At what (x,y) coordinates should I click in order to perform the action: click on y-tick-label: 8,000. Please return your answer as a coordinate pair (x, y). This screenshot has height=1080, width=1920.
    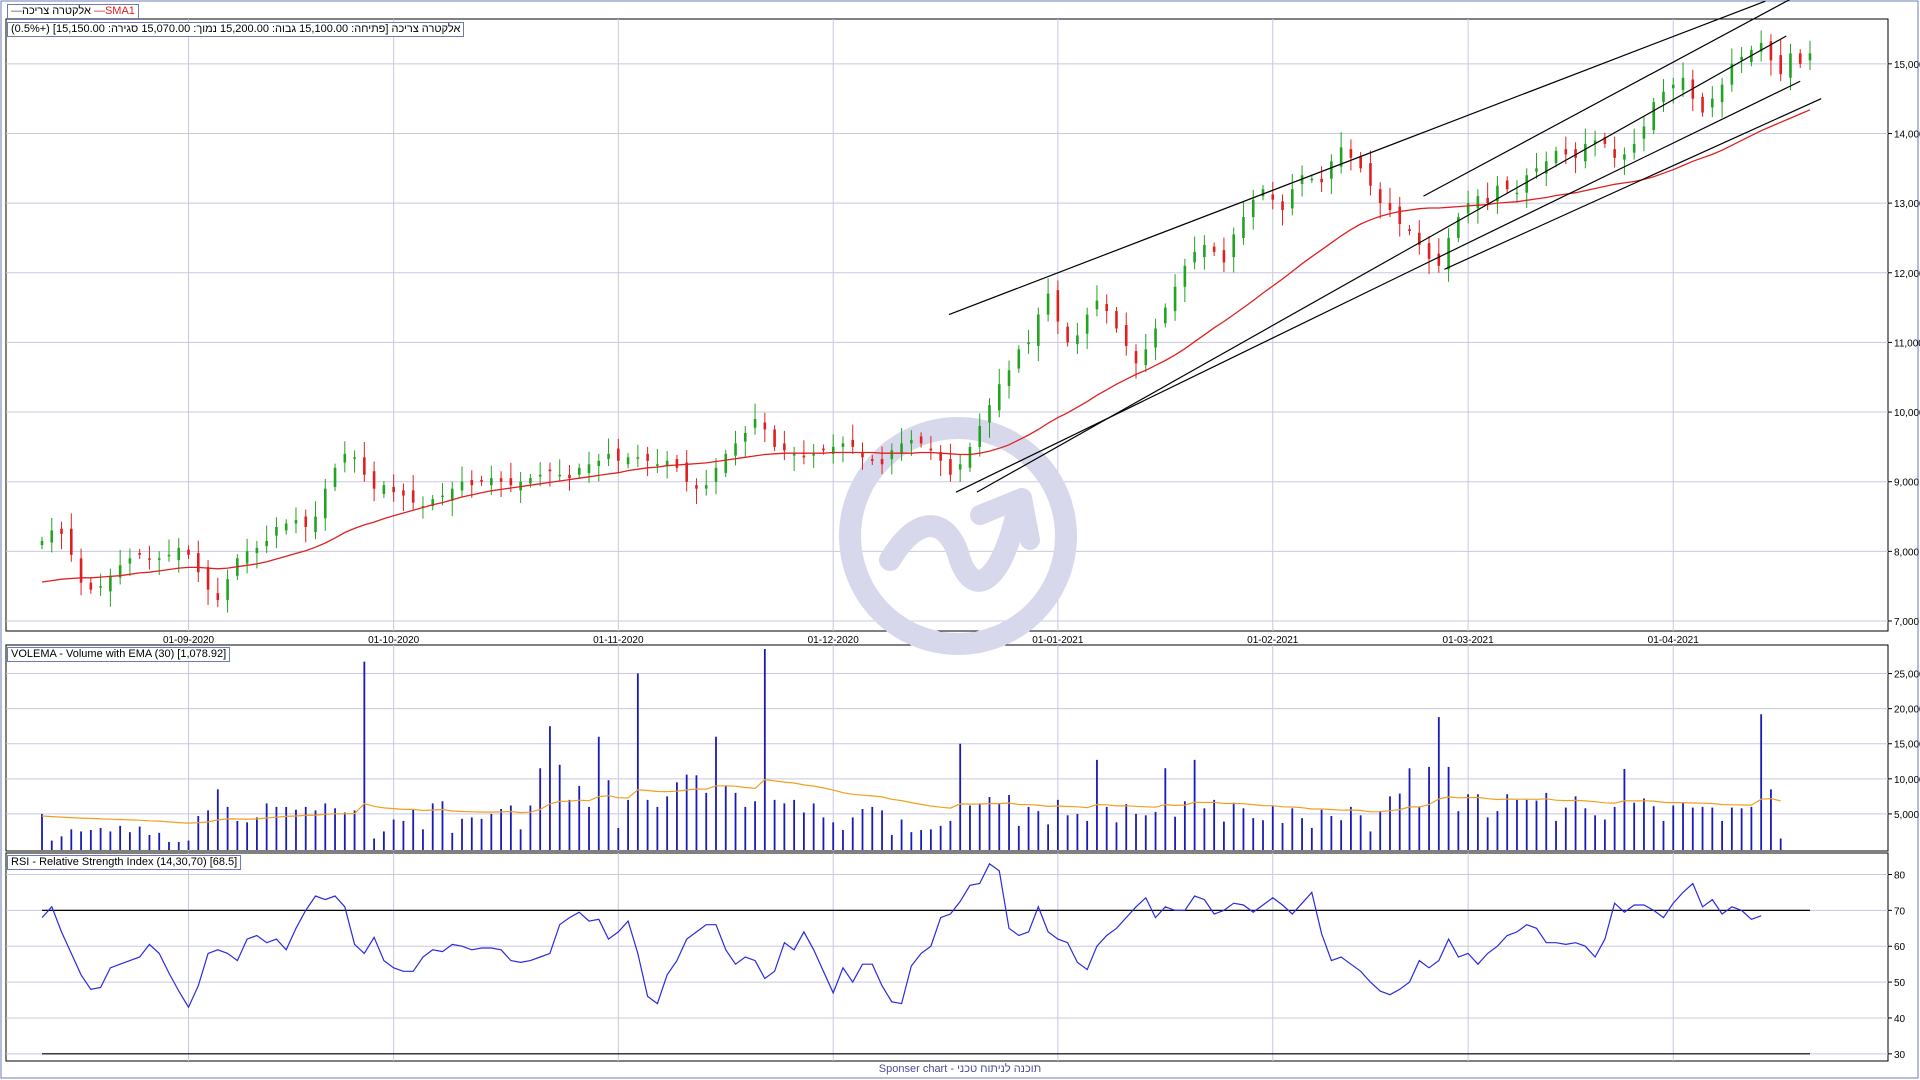
    Looking at the image, I should click on (1906, 552).